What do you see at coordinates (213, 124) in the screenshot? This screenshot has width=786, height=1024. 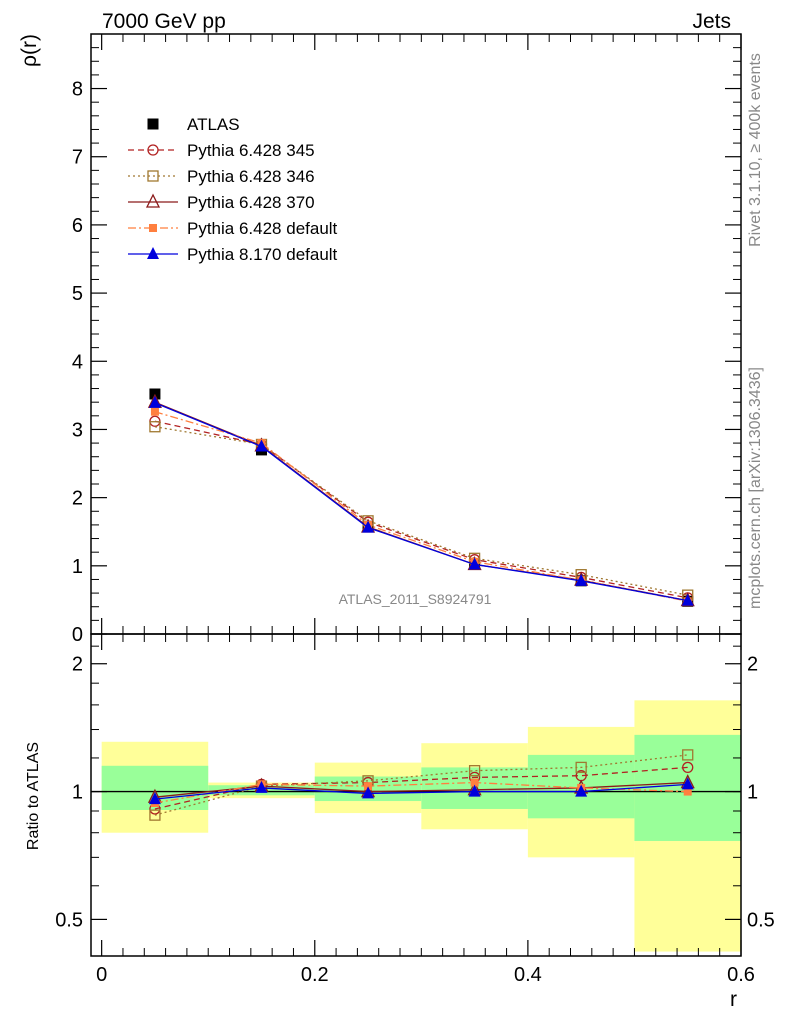 I see `legend-label-0: ATLAS` at bounding box center [213, 124].